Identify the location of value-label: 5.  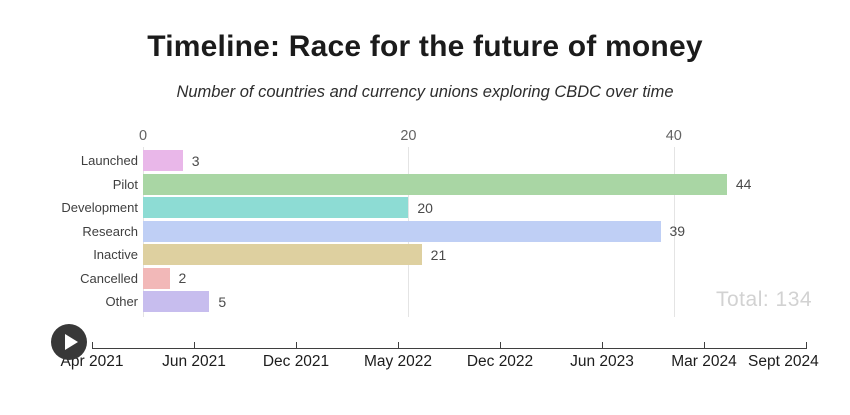
(222, 301).